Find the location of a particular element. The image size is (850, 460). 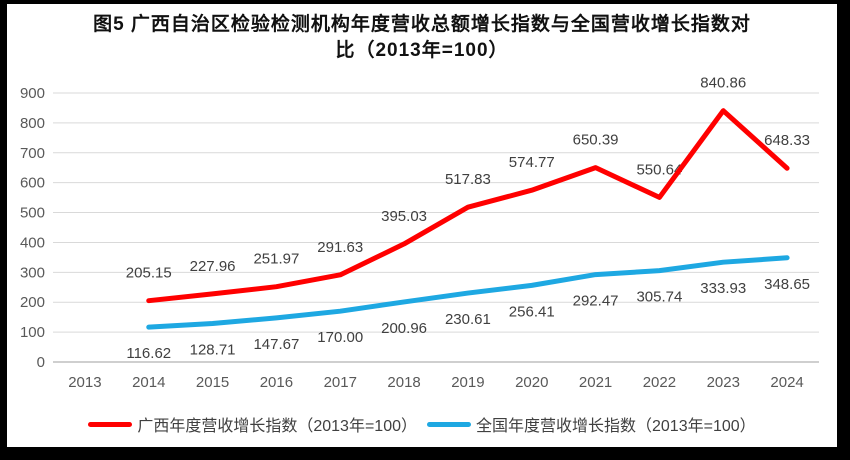

data-label: 170.00 is located at coordinates (340, 337).